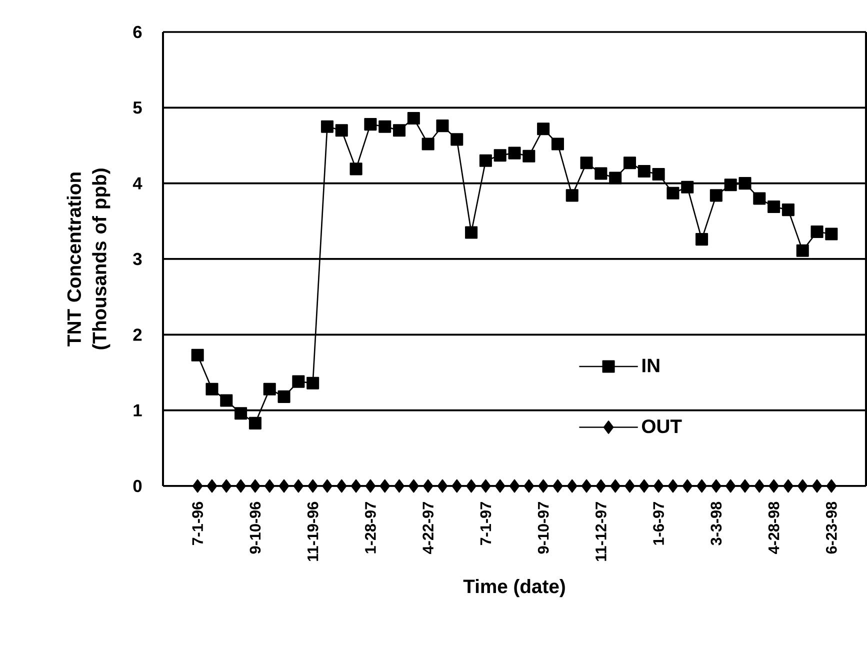 The width and height of the screenshot is (867, 667). I want to click on y-axis-title: TNT Concentration (Thousands of ppb), so click(88, 259).